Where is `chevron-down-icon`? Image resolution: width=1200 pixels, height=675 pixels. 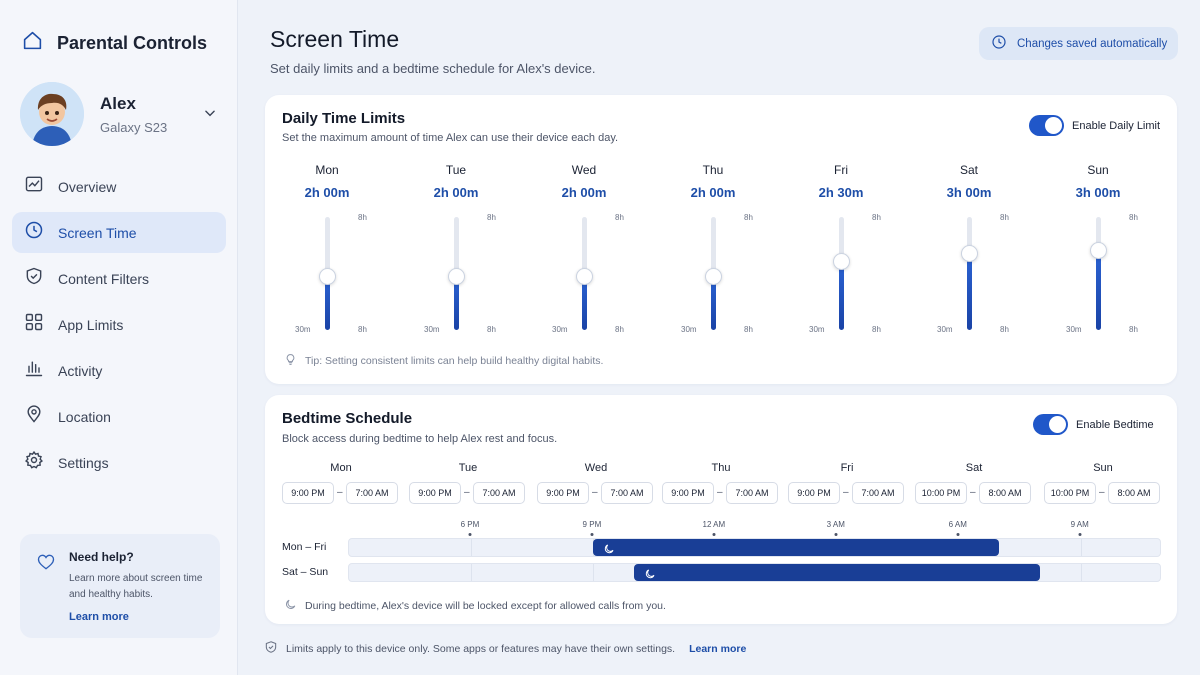 chevron-down-icon is located at coordinates (210, 115).